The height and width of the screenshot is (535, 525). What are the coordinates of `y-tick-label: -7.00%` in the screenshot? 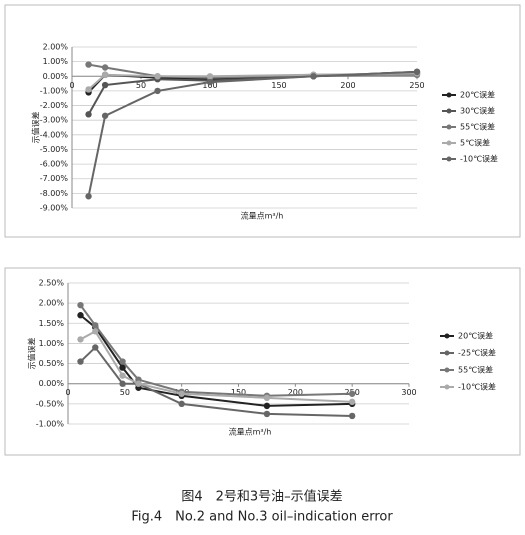 It's located at (54, 178).